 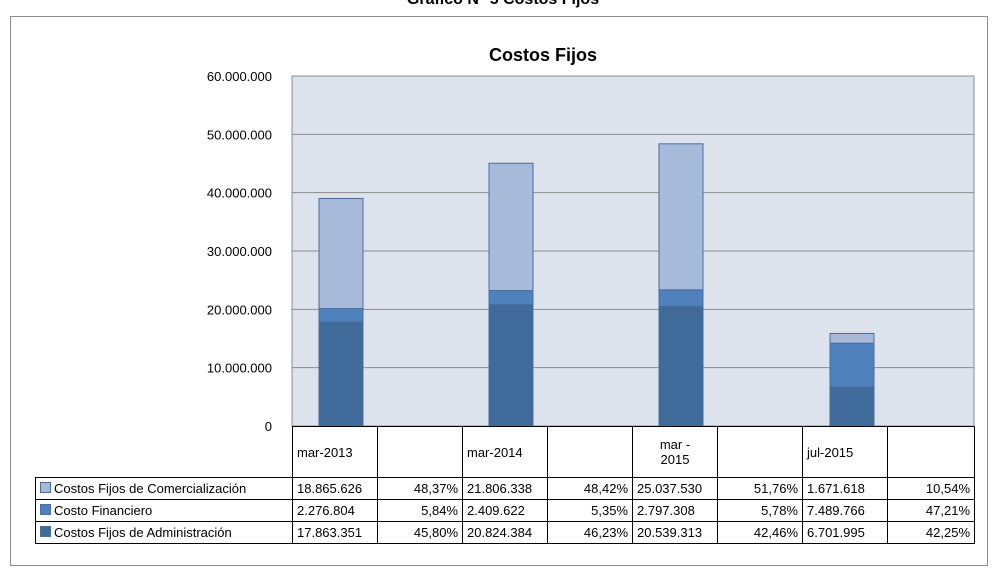 What do you see at coordinates (239, 309) in the screenshot?
I see `y-tick-label: 20.000.000` at bounding box center [239, 309].